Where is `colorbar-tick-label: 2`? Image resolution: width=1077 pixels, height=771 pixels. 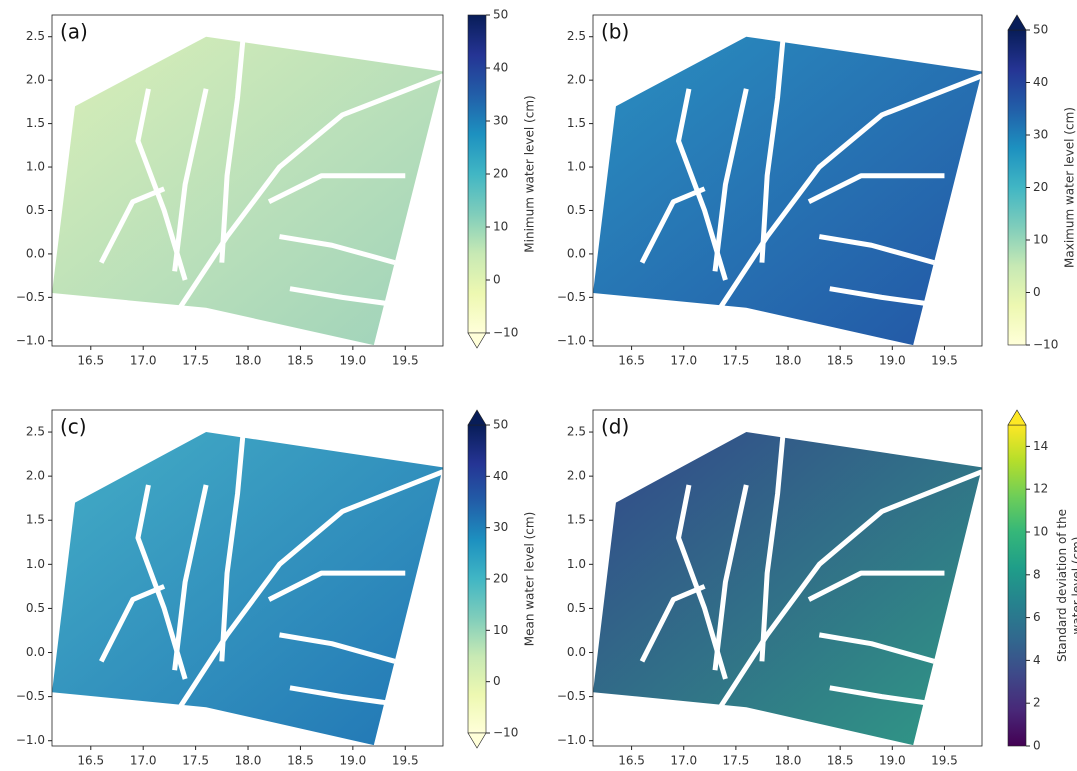
colorbar-tick-label: 2 is located at coordinates (1037, 703).